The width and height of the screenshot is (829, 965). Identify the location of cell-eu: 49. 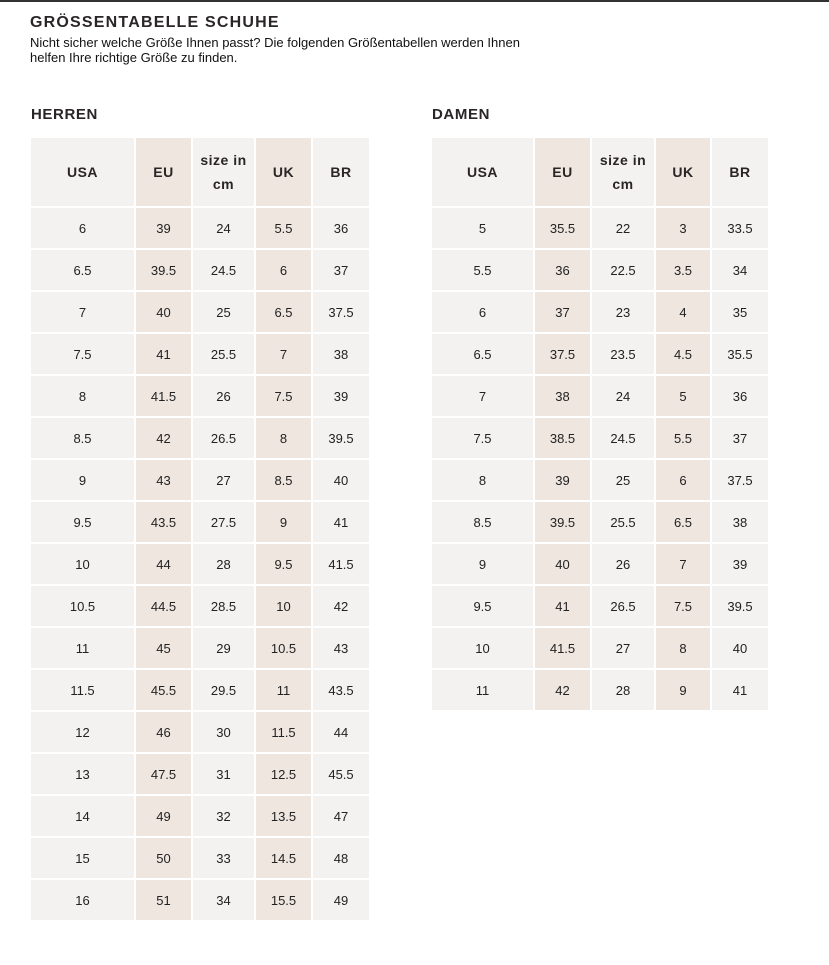
(163, 816).